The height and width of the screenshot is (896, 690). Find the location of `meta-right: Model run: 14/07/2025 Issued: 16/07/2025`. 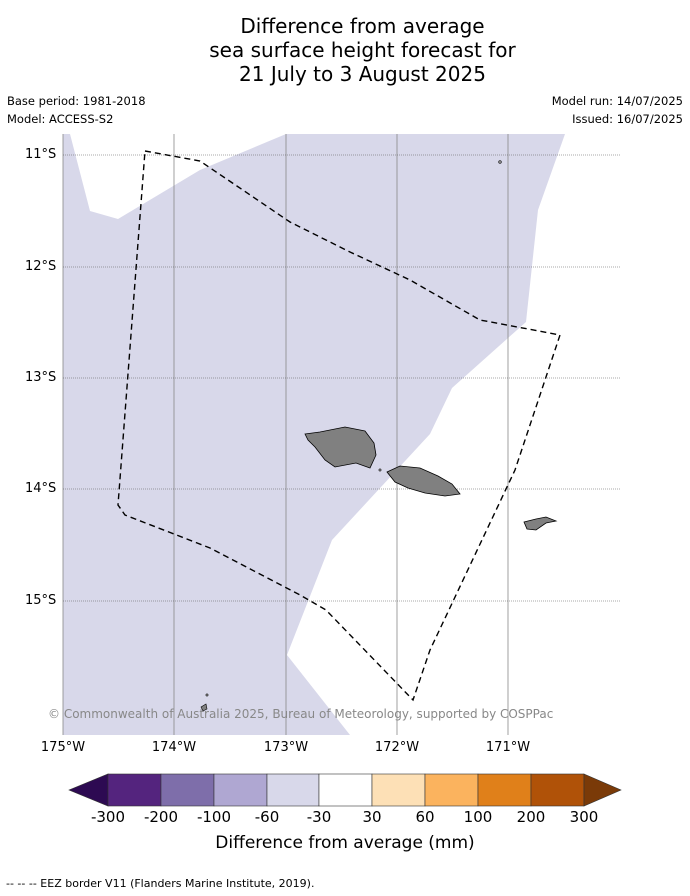

meta-right: Model run: 14/07/2025 Issued: 16/07/2025 is located at coordinates (617, 112).